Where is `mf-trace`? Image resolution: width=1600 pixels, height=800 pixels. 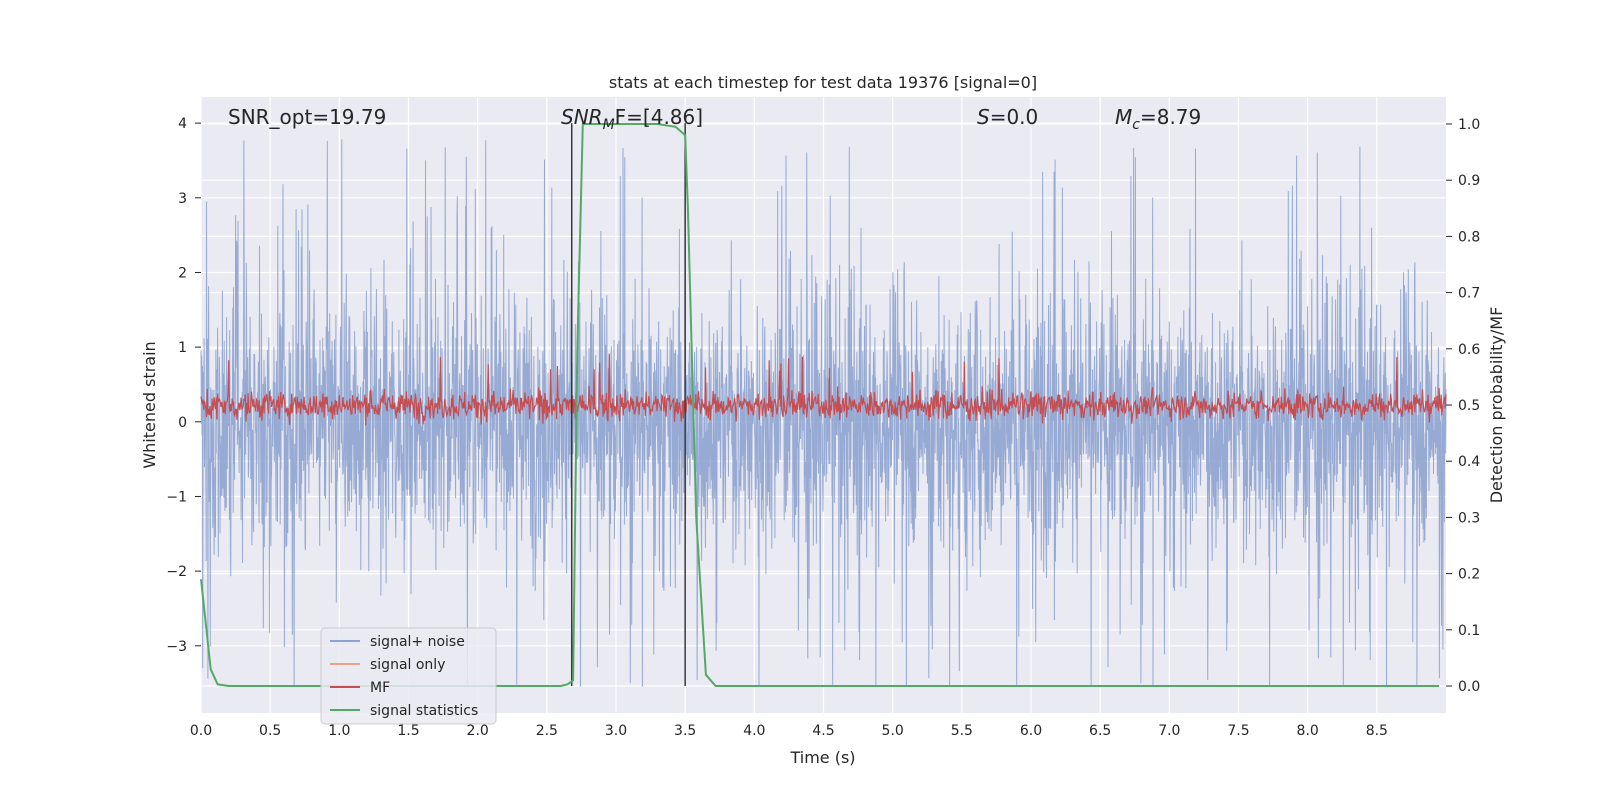
mf-trace is located at coordinates (823, 389).